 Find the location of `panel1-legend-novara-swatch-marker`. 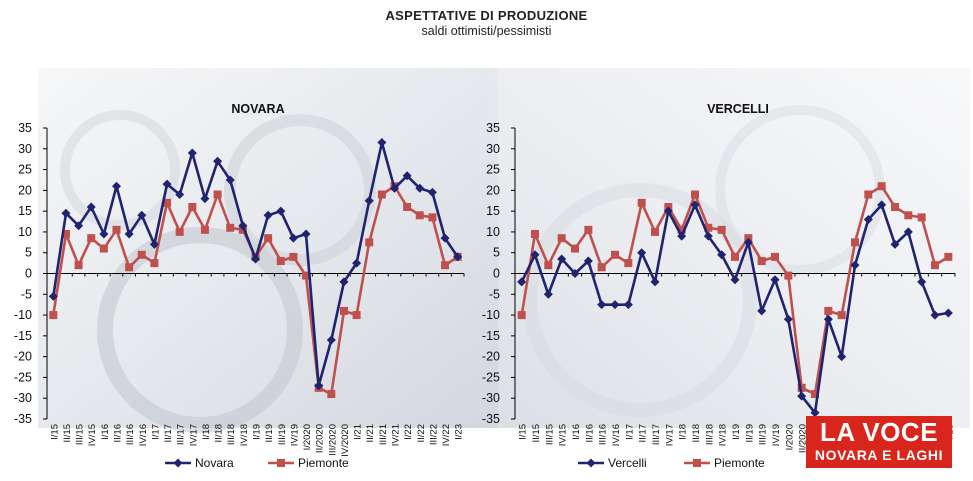

panel1-legend-novara-swatch-marker is located at coordinates (178, 463).